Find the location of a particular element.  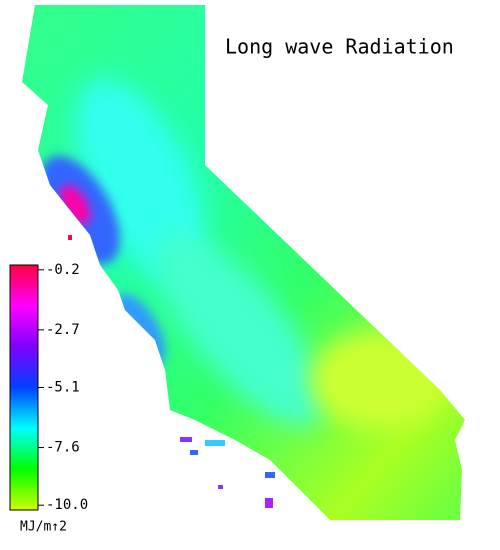

colorbar-tick-label: -0.2 is located at coordinates (63, 270).